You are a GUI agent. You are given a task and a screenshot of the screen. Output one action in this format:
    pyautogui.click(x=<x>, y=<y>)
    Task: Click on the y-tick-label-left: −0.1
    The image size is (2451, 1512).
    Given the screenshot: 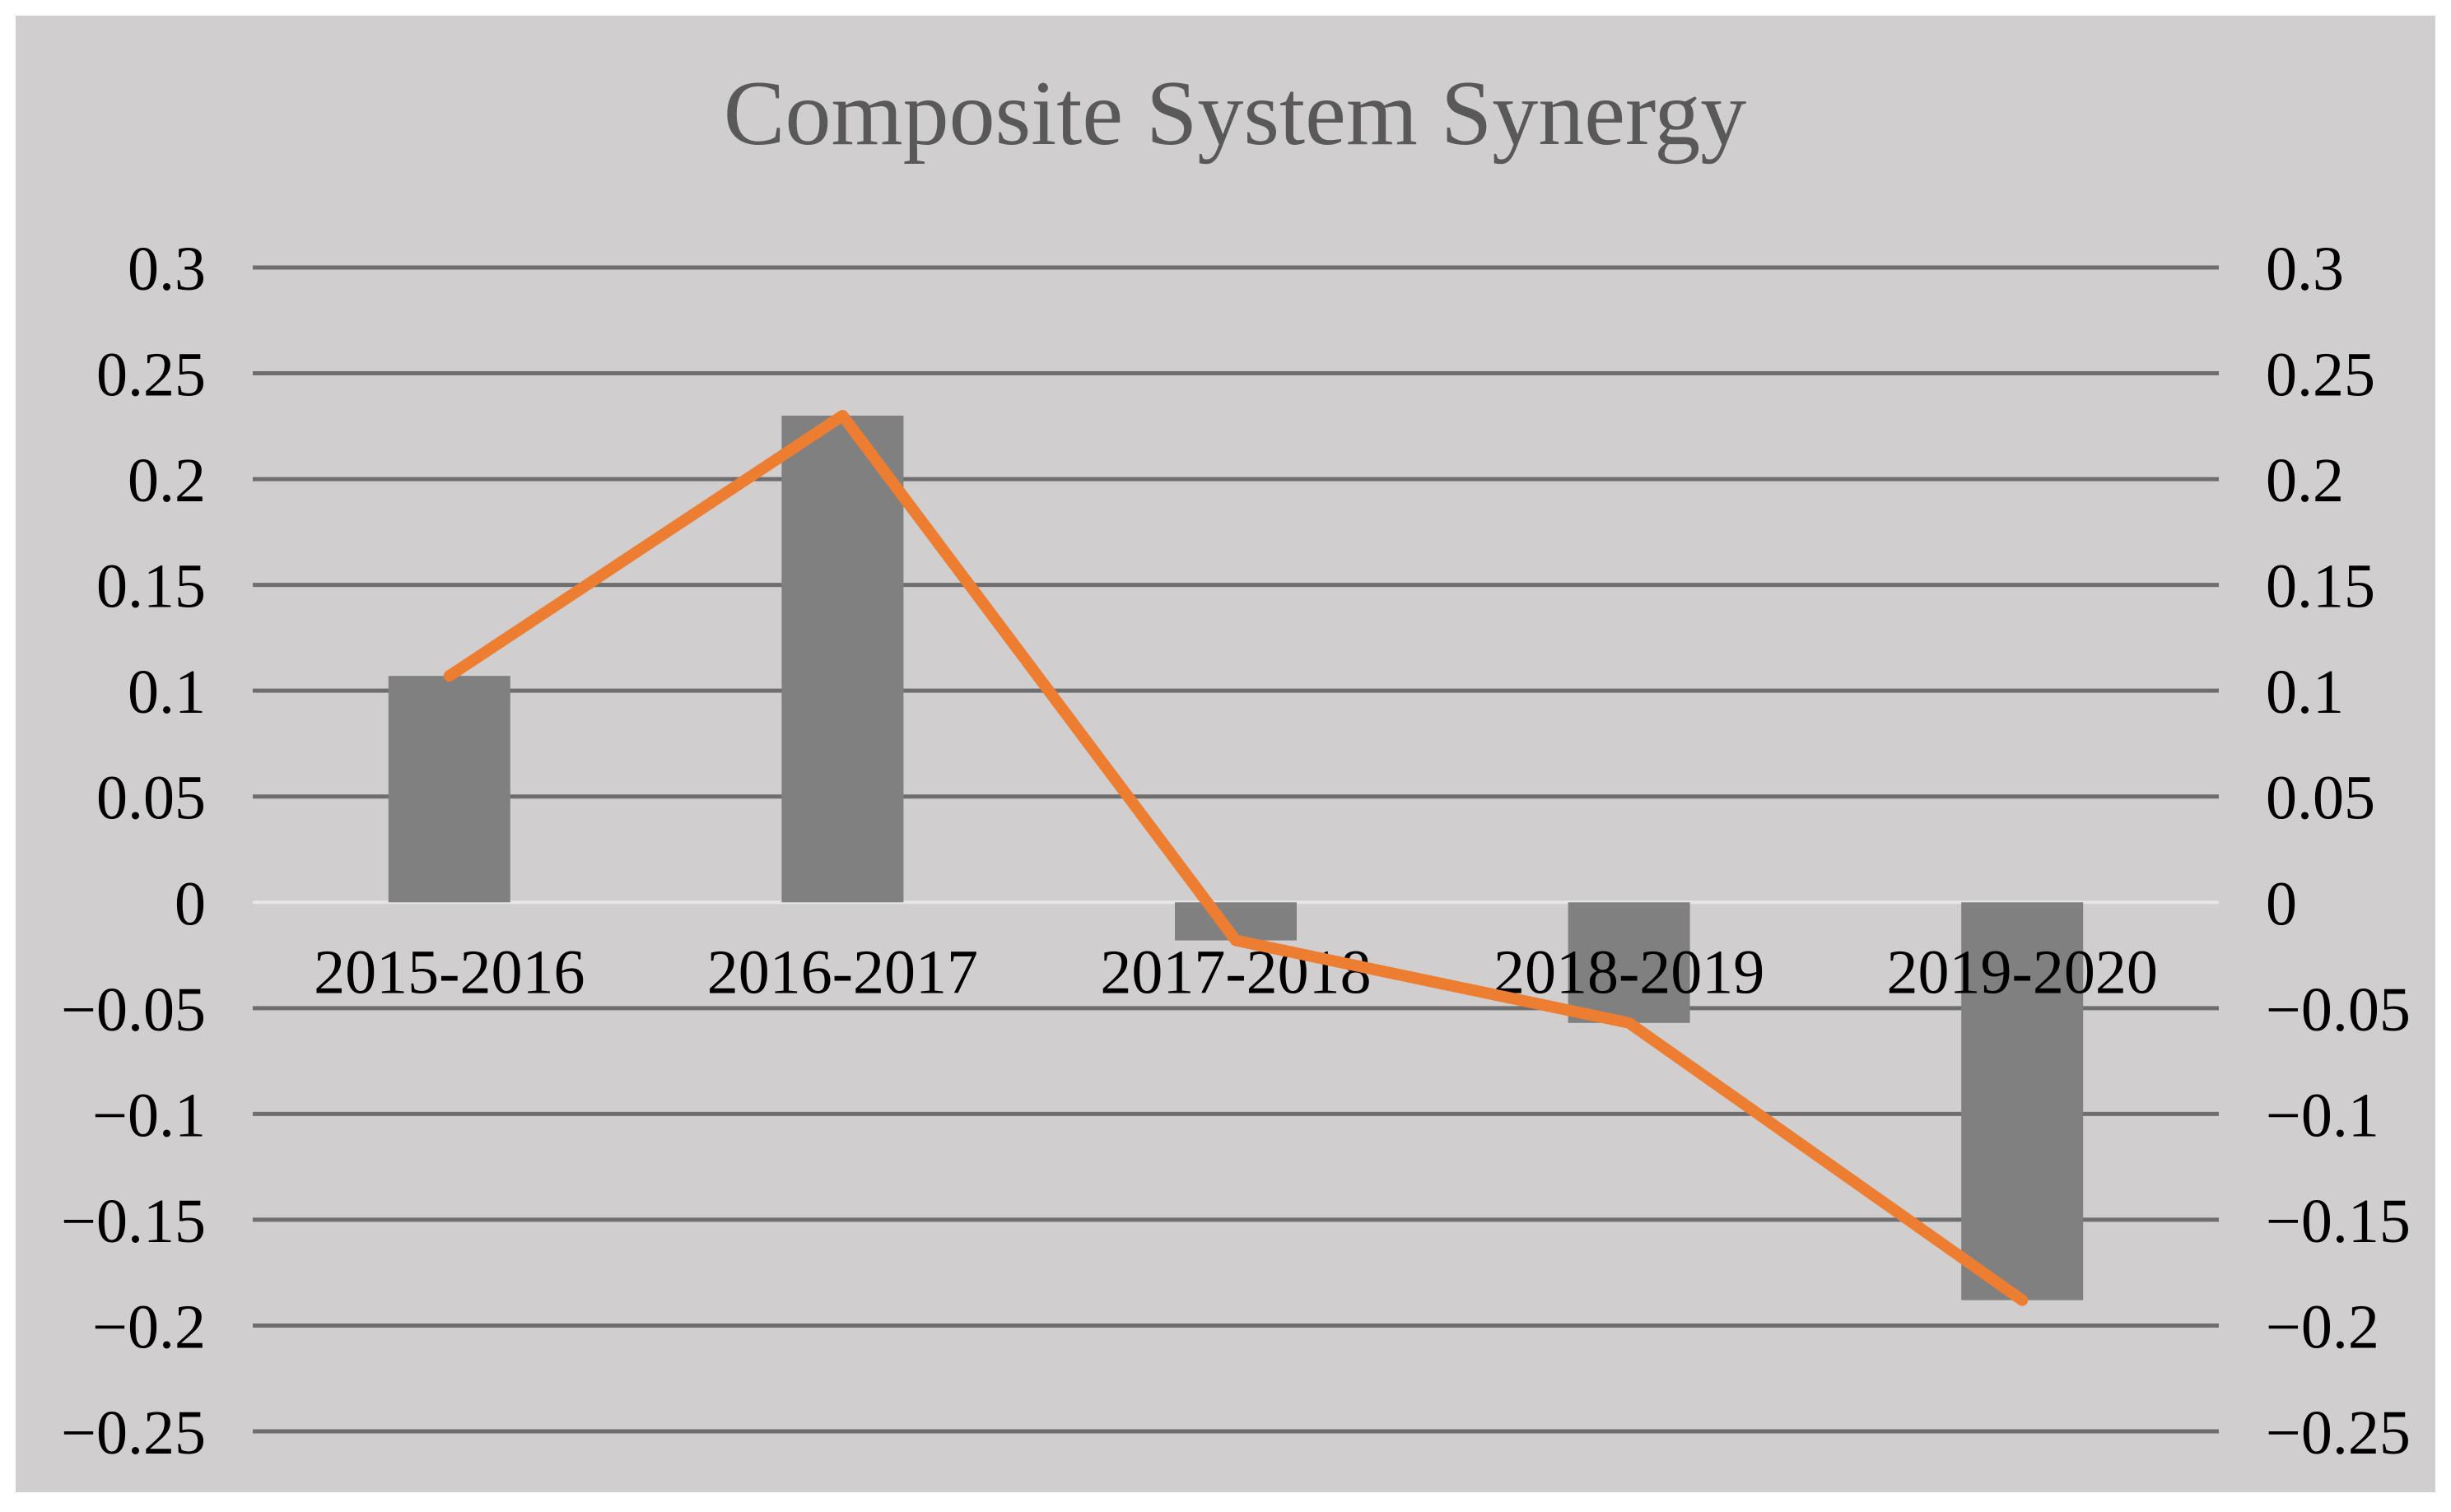 What is the action you would take?
    pyautogui.click(x=149, y=1115)
    